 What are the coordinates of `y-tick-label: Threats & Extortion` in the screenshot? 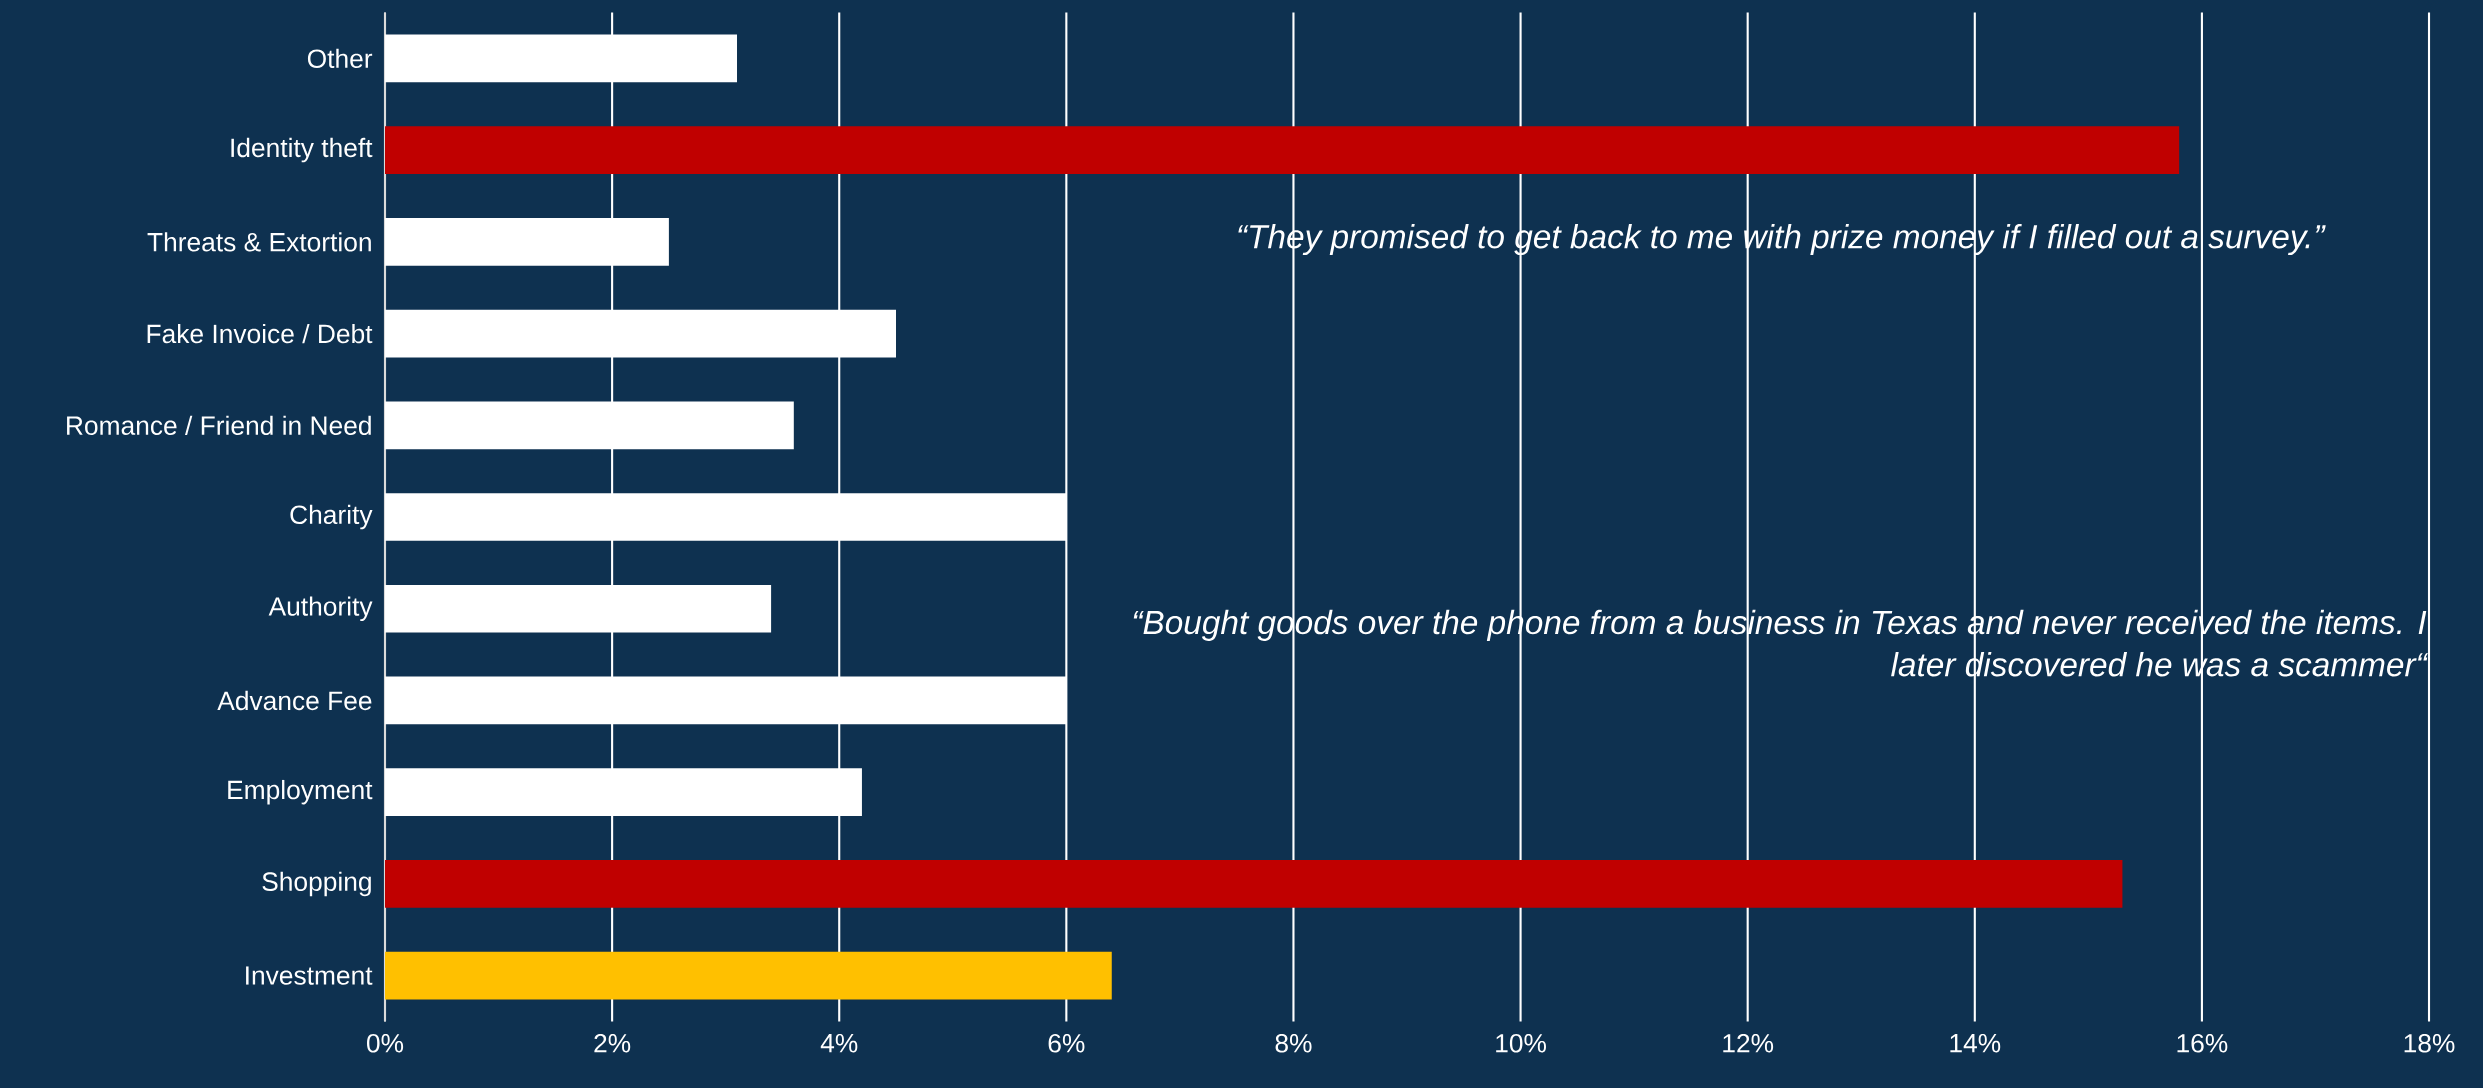 It's located at (259, 242).